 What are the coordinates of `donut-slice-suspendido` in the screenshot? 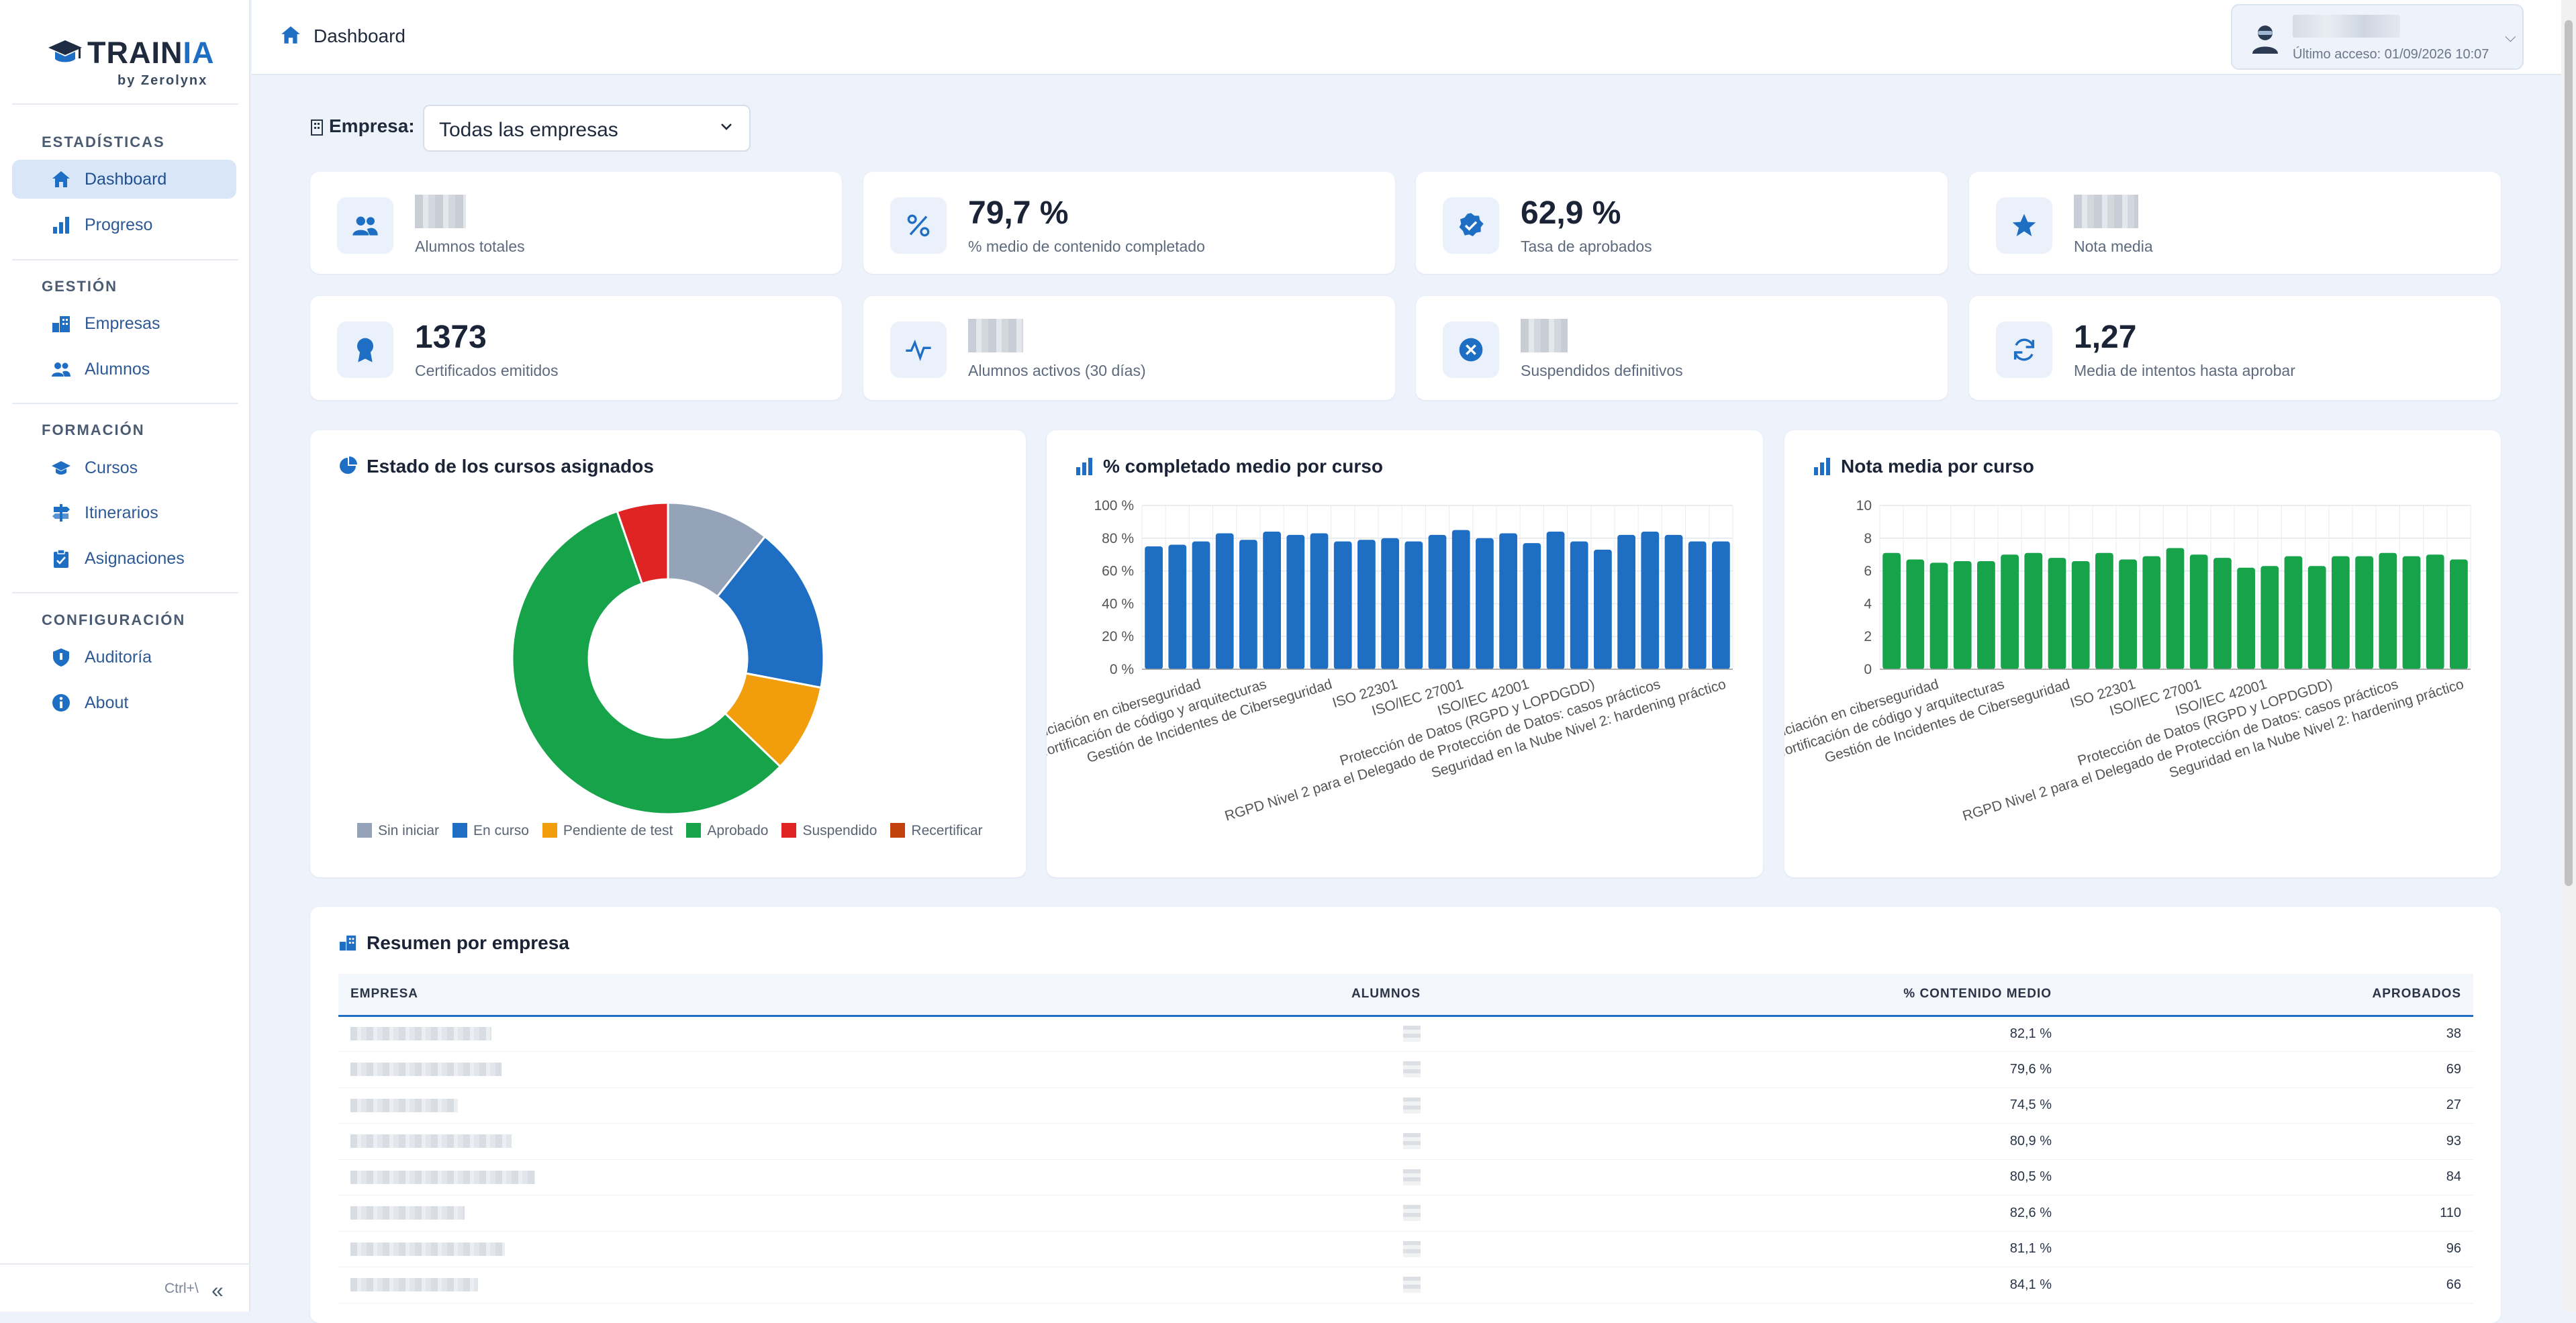 It's located at (642, 543).